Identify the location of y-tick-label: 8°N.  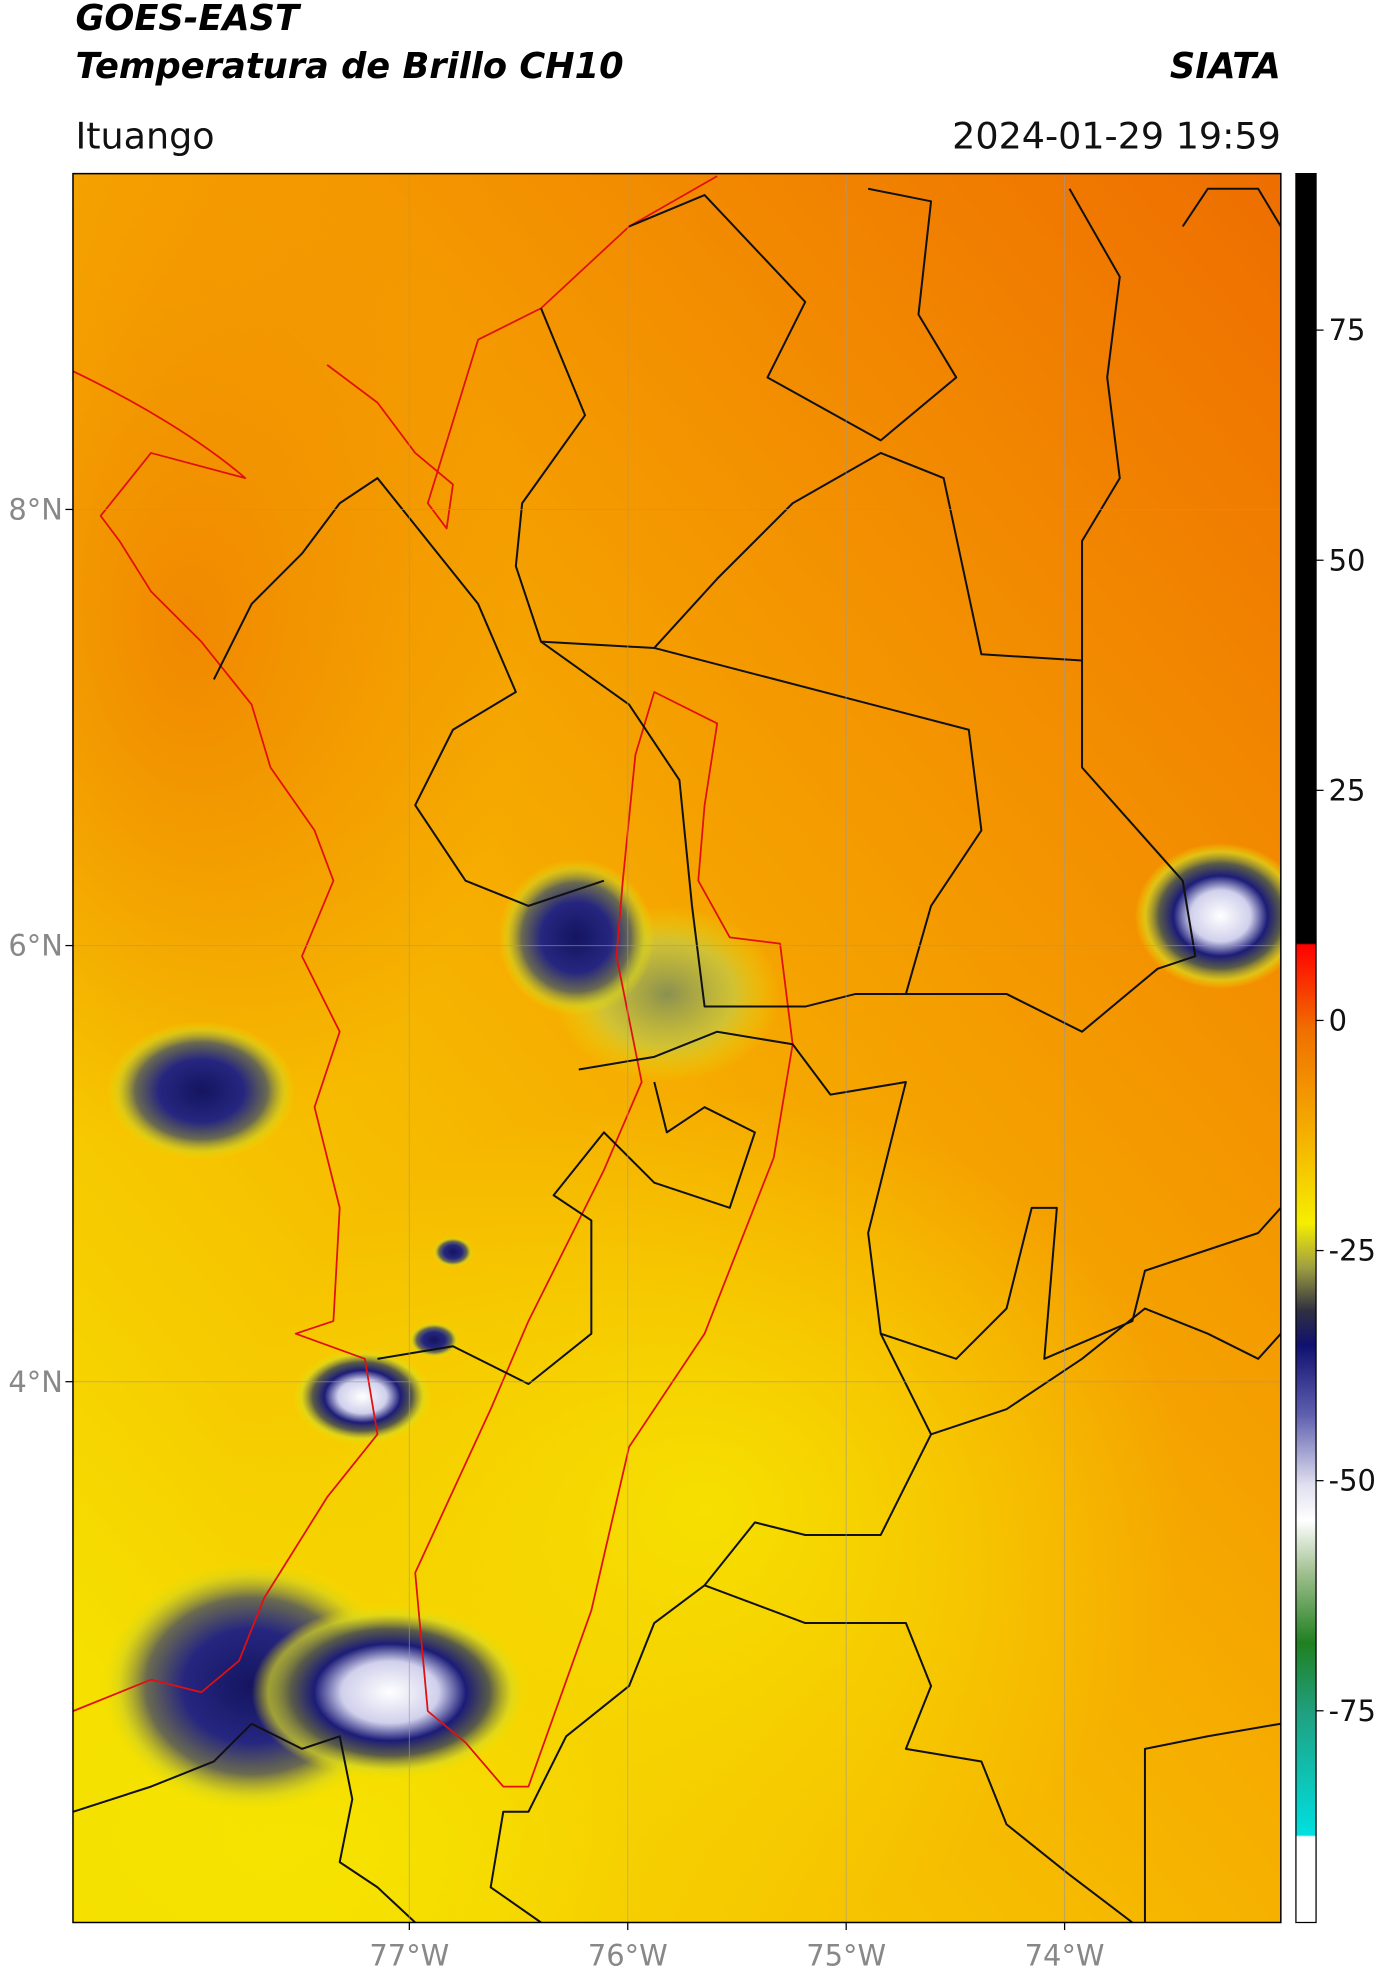
(35, 510).